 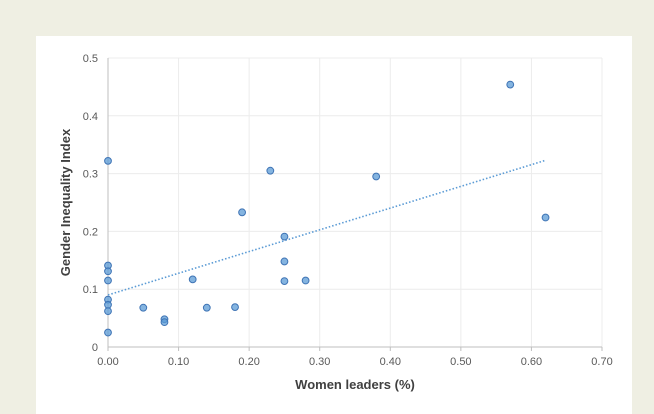 What do you see at coordinates (355, 357) in the screenshot?
I see `x-axis-ticks: 0.00 0.10 0.20 0.30 0.40 0.50 0.60 0.70` at bounding box center [355, 357].